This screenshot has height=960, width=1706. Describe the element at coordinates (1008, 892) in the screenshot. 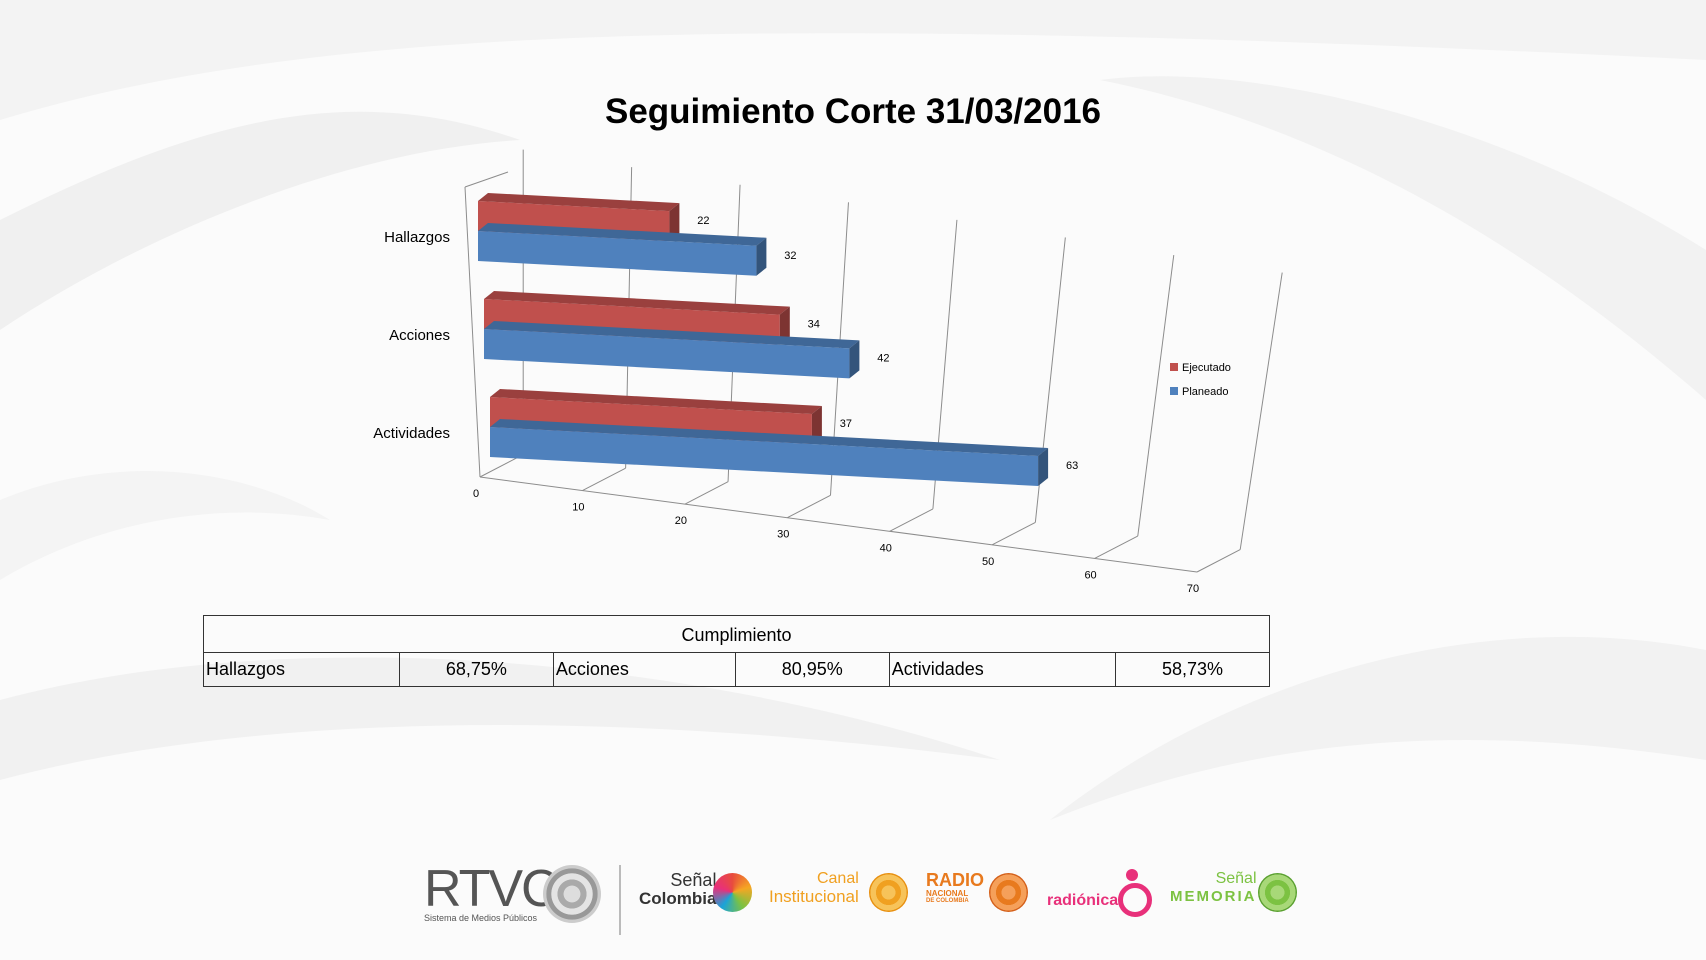

I see `radio-swirl-icon` at that location.